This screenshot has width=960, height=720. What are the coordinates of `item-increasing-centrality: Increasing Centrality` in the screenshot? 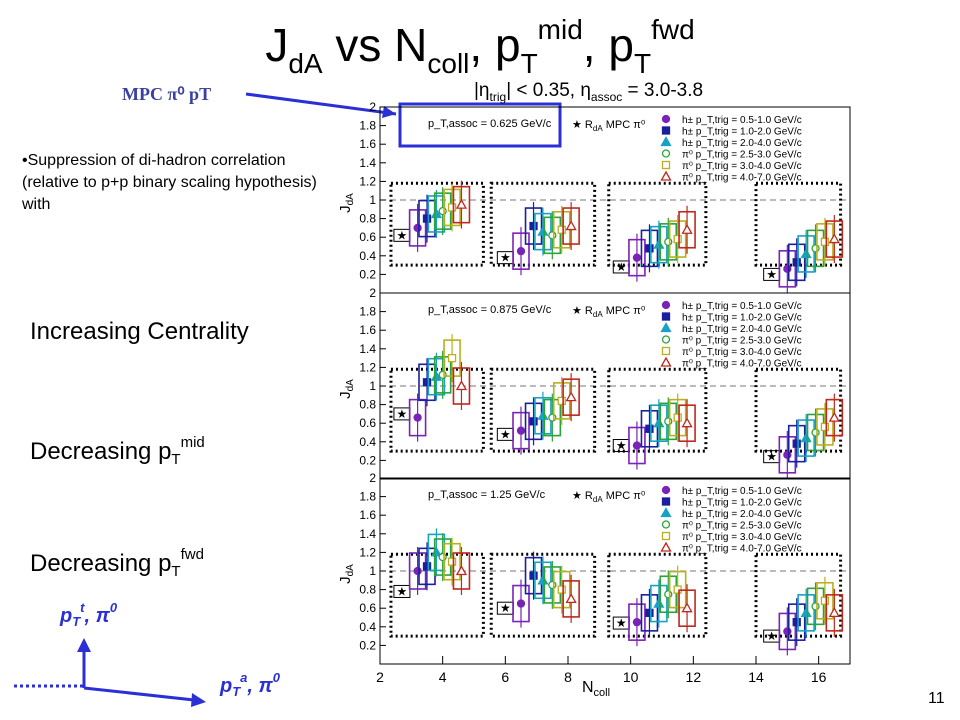 It's located at (139, 331).